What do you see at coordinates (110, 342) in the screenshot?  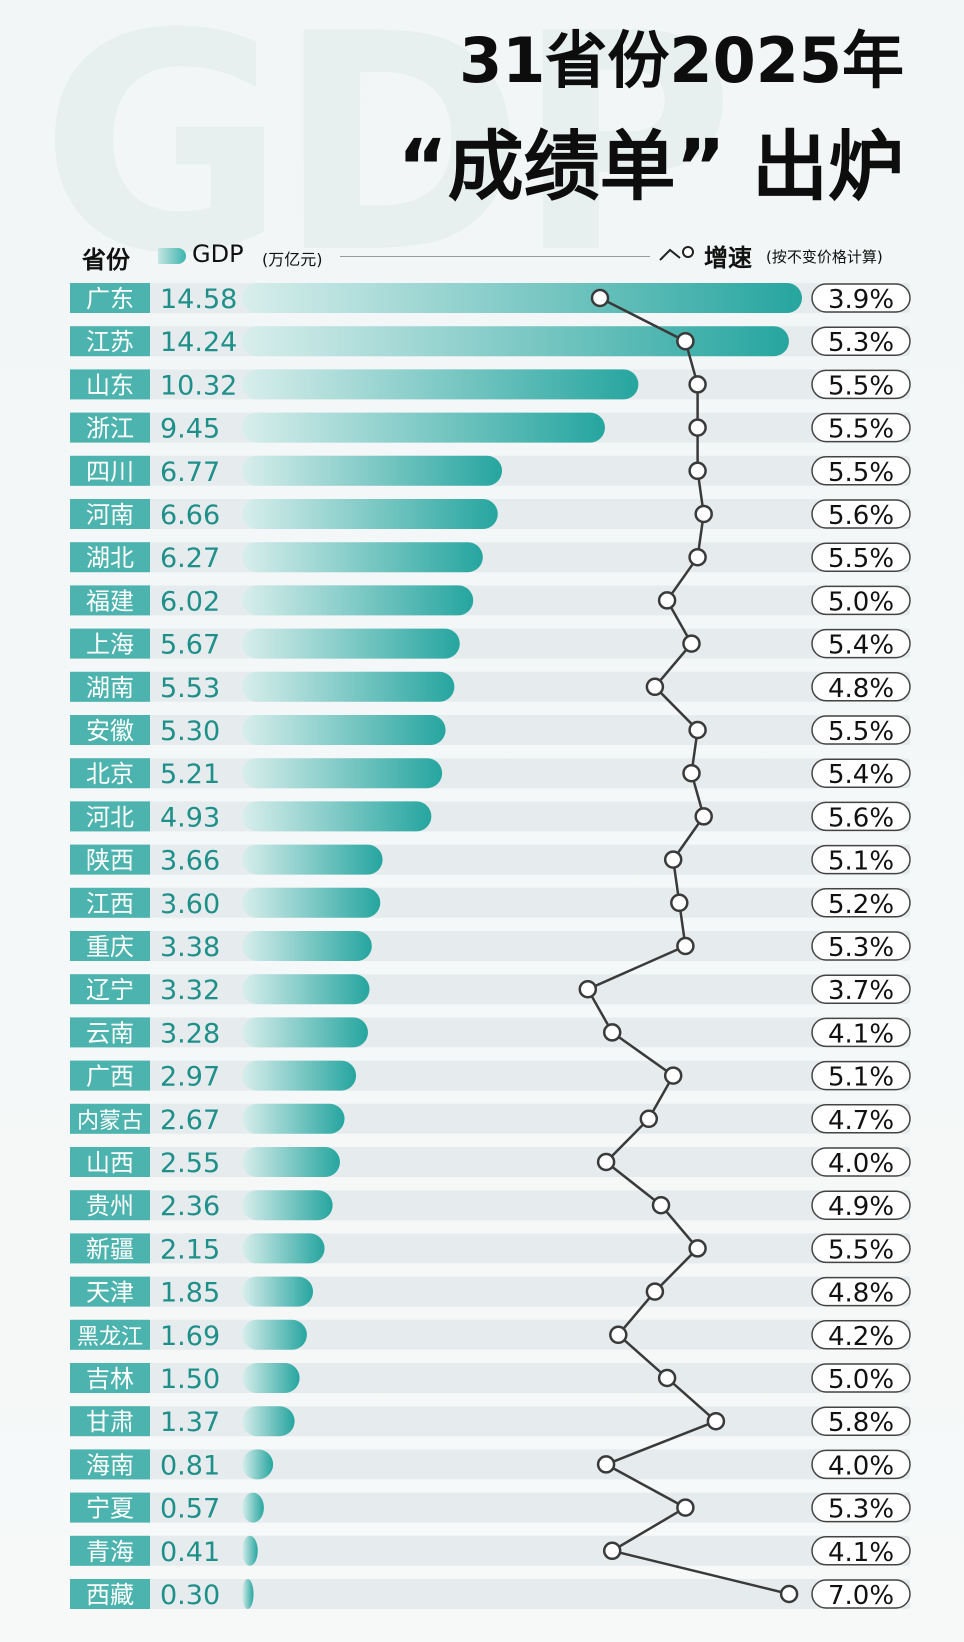 I see `province-label: 江苏` at bounding box center [110, 342].